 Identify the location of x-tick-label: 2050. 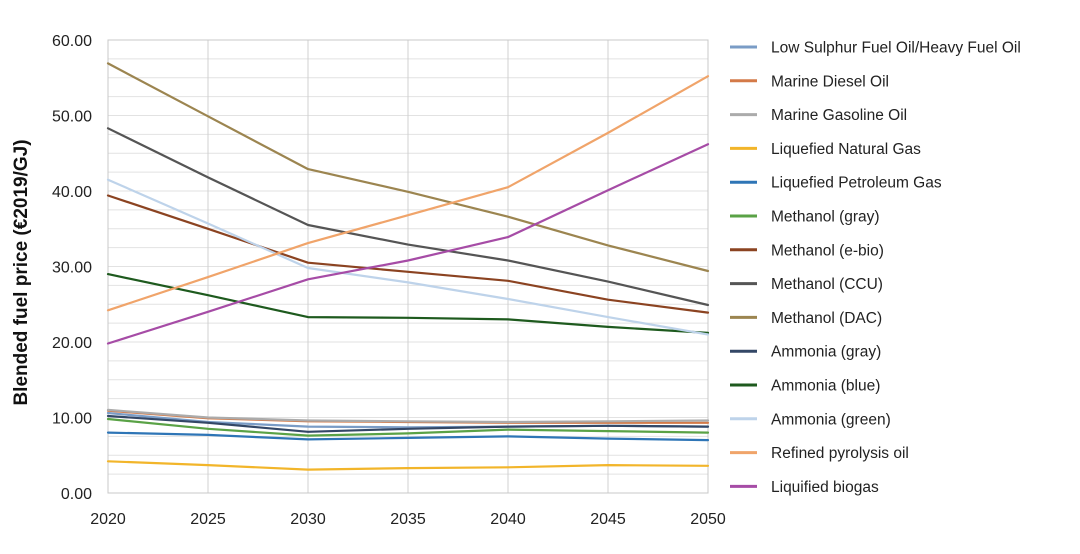
(708, 519).